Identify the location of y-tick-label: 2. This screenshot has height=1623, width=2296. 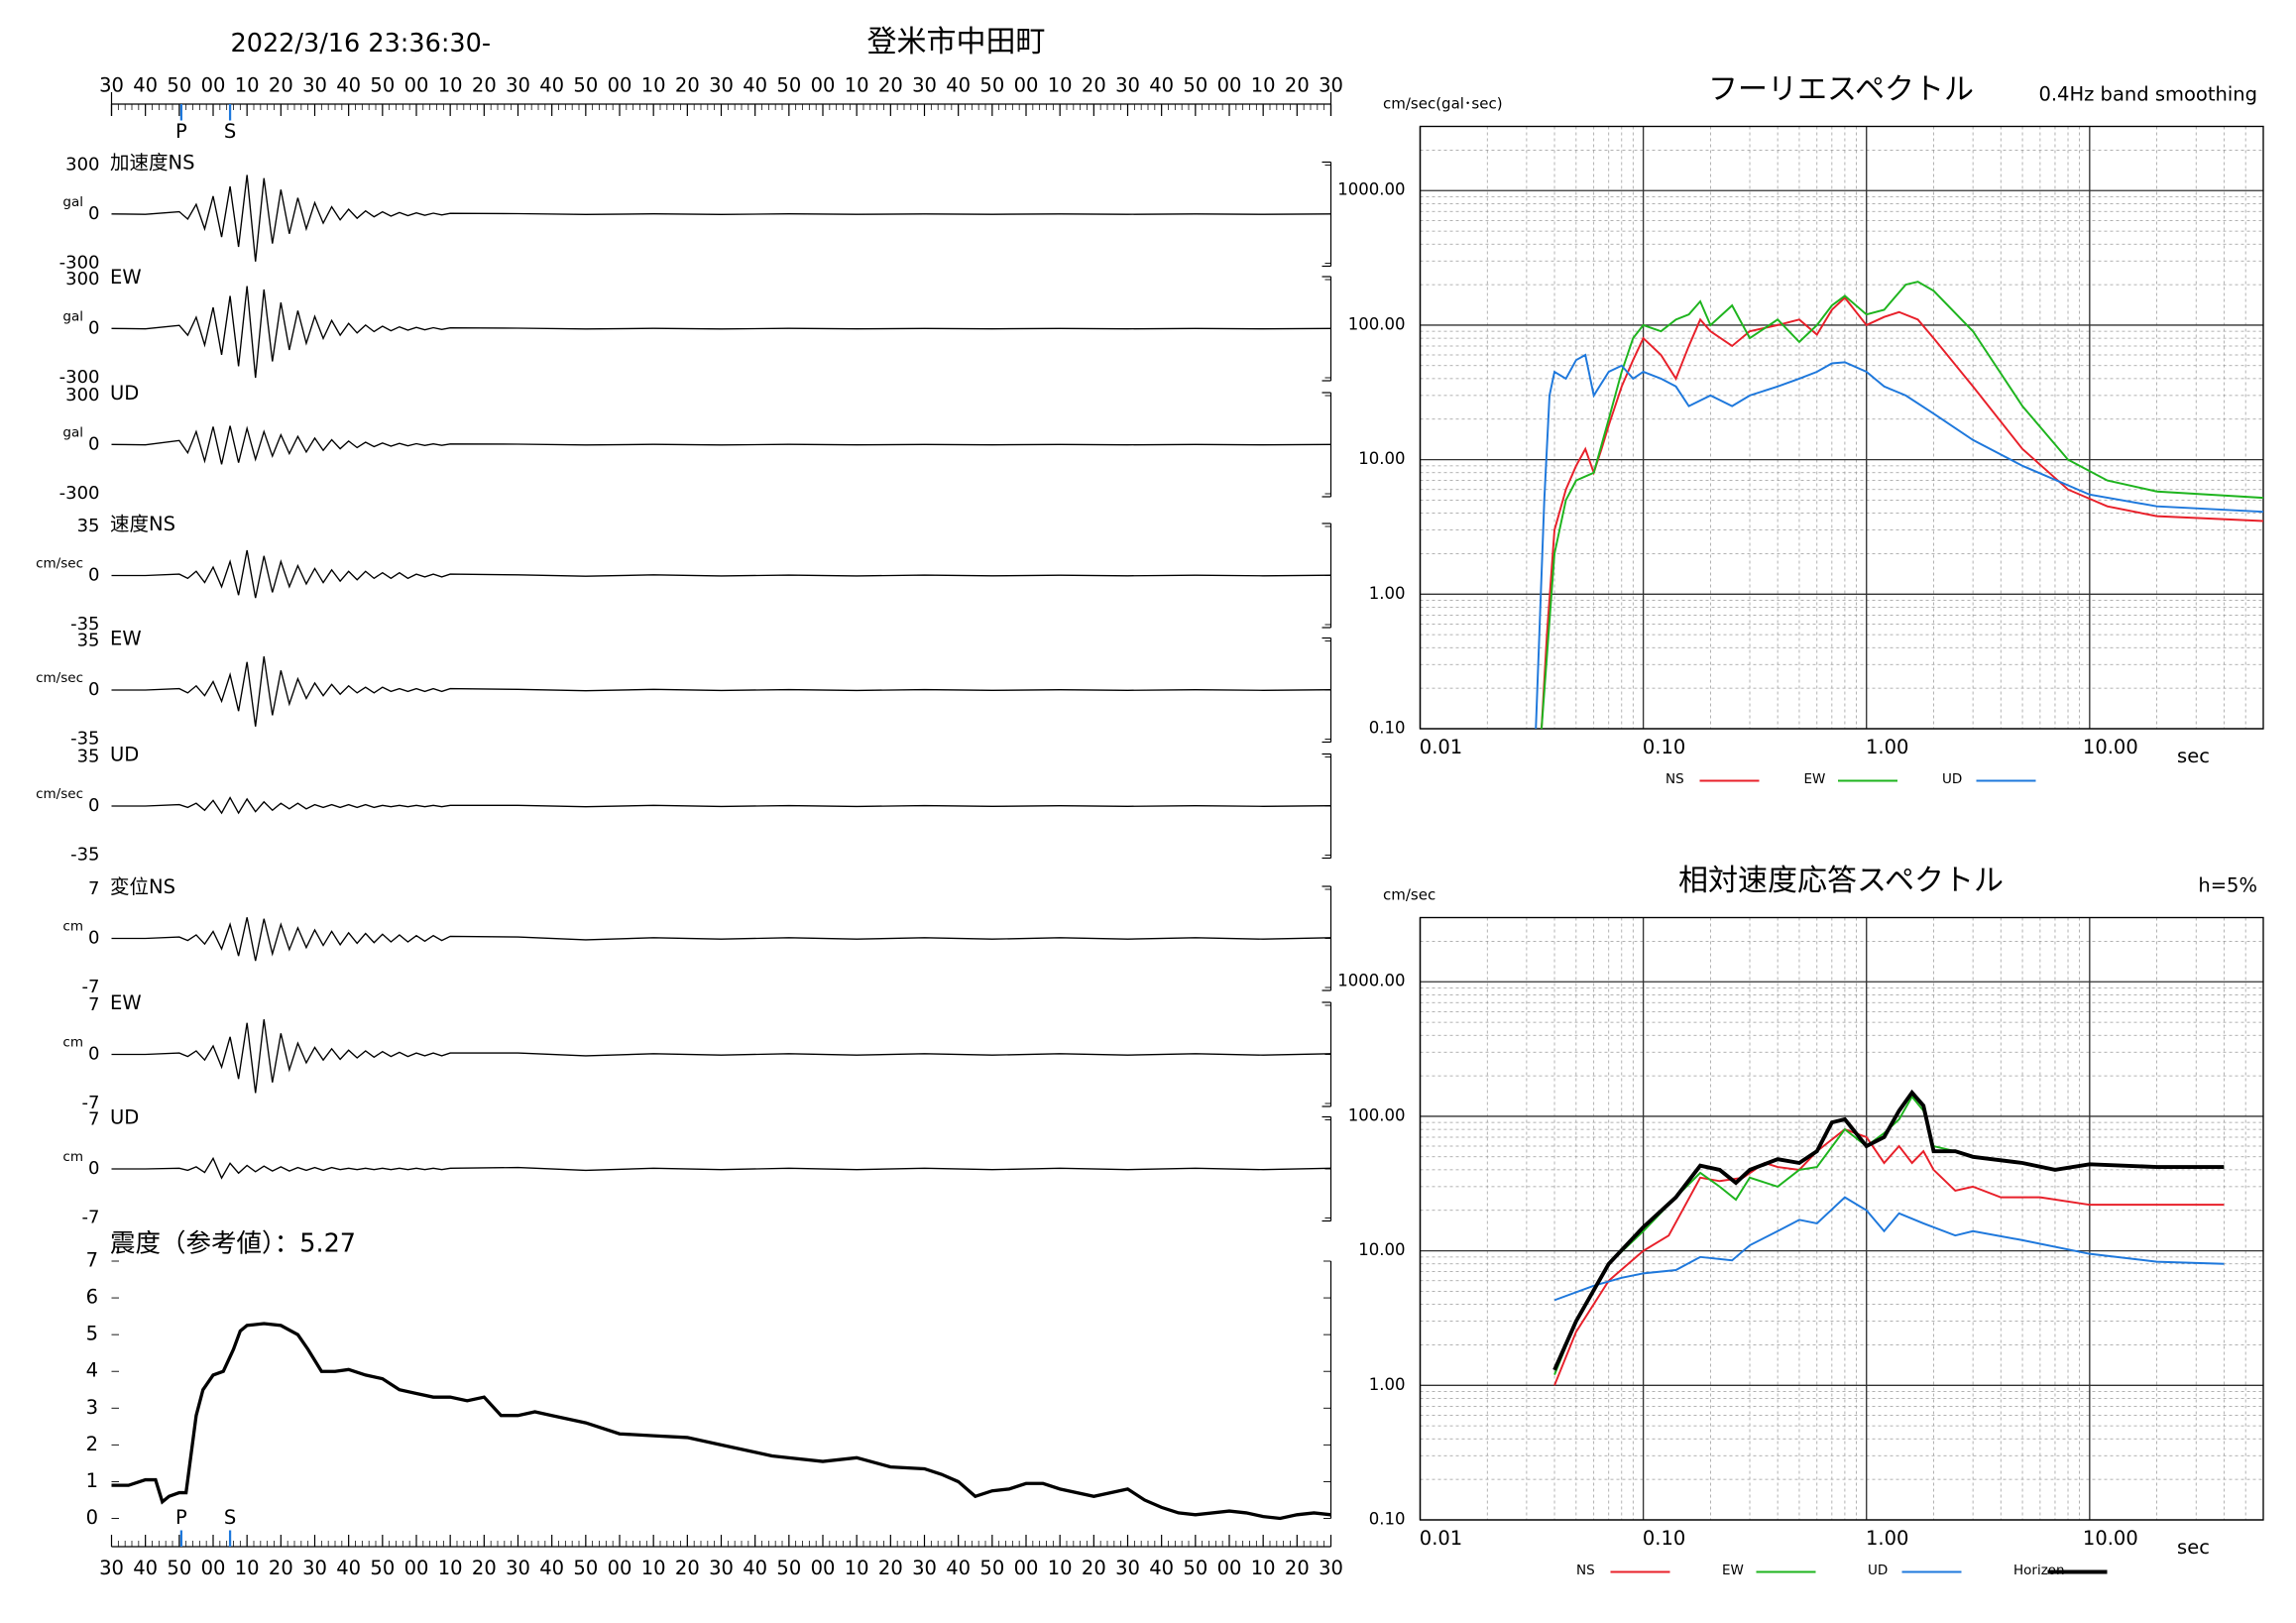
(92, 1444).